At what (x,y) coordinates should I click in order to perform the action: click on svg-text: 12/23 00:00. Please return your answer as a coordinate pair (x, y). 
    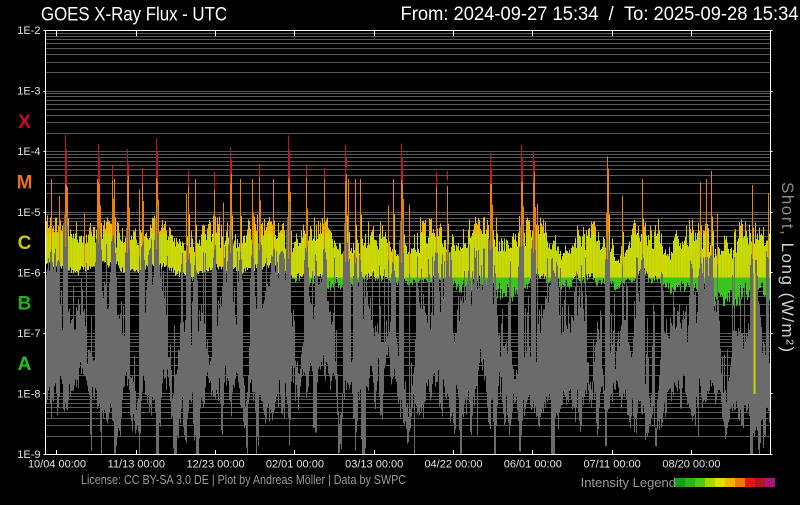
    Looking at the image, I should click on (216, 464).